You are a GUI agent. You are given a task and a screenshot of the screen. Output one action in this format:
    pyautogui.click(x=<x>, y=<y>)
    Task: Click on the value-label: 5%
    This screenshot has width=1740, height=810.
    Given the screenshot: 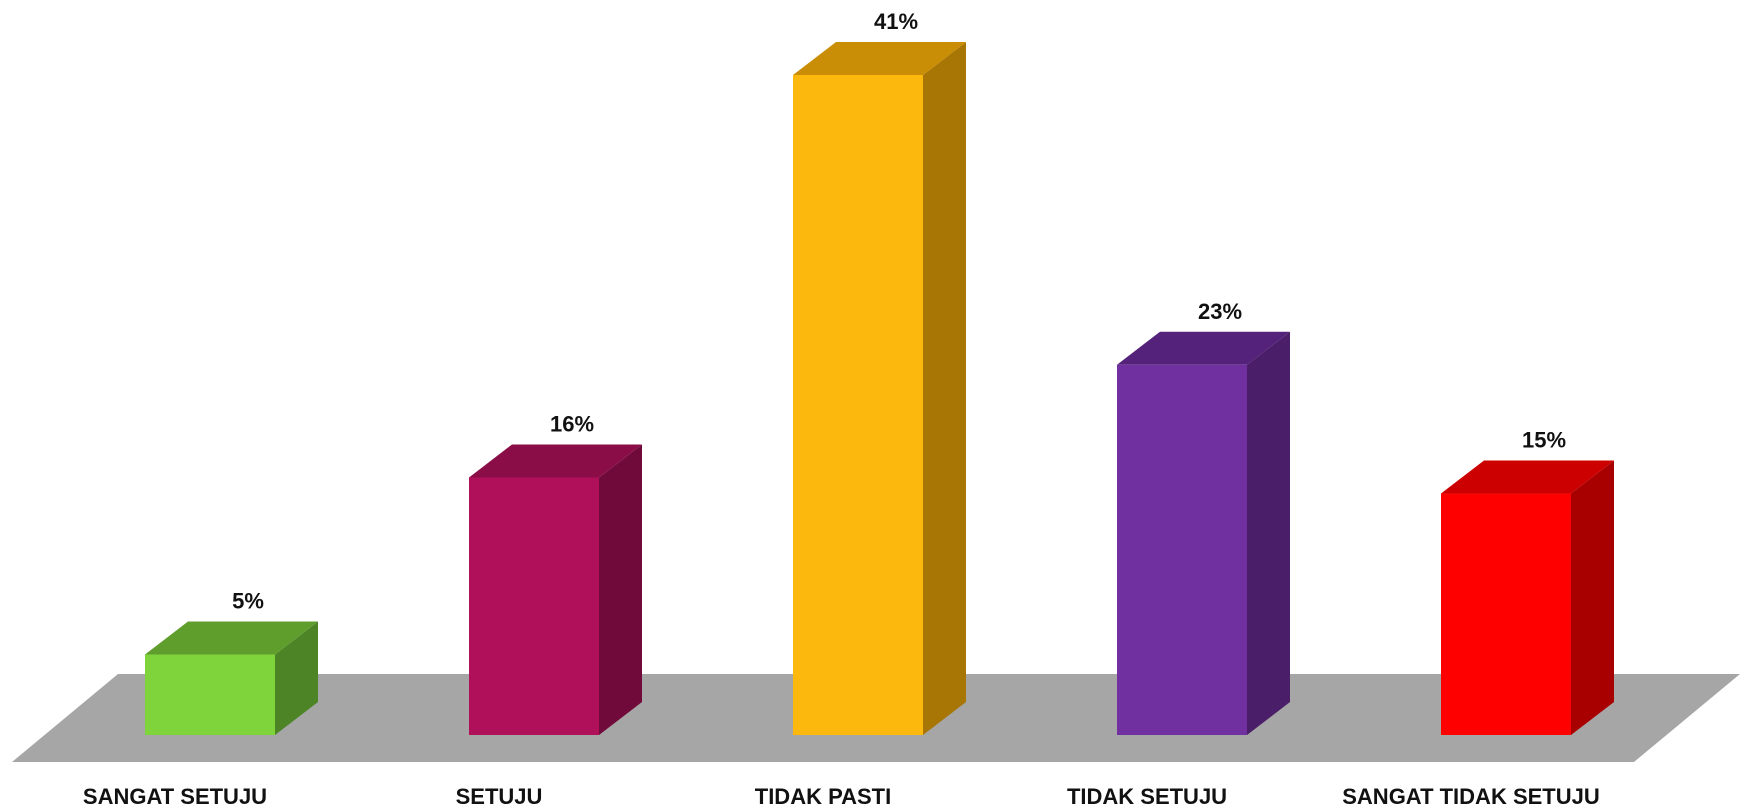 What is the action you would take?
    pyautogui.click(x=248, y=601)
    